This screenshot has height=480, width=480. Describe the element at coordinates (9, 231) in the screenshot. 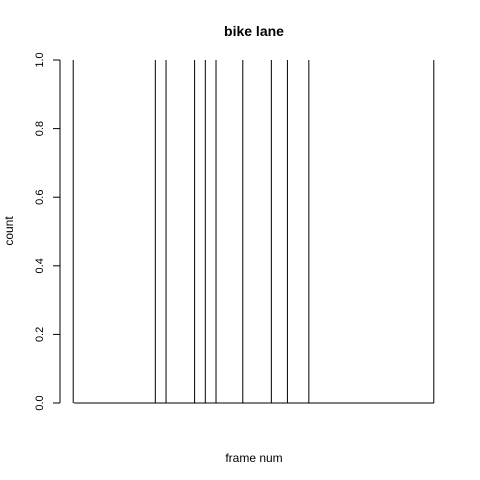

I see `y-axis-label: count` at that location.